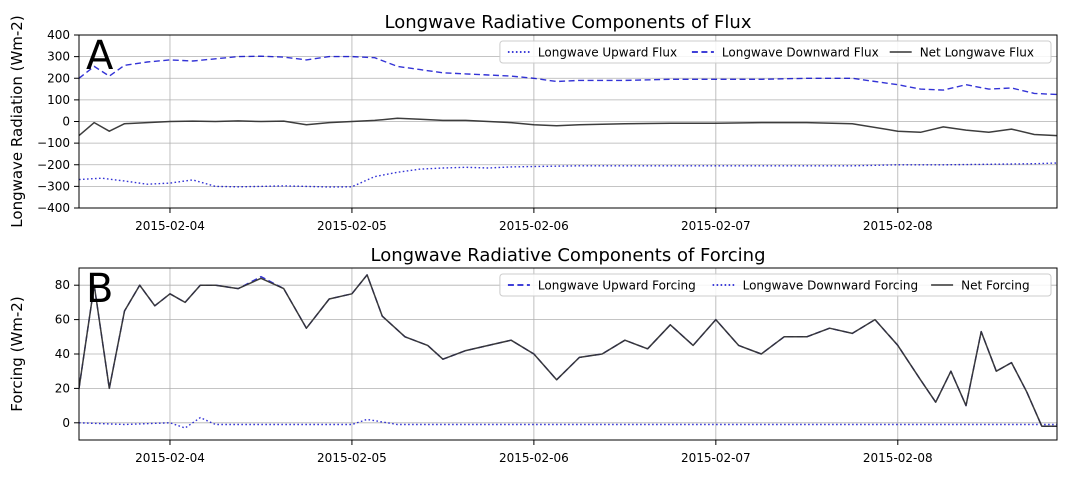 Image resolution: width=1080 pixels, height=479 pixels. I want to click on y-tick-label: 40, so click(62, 354).